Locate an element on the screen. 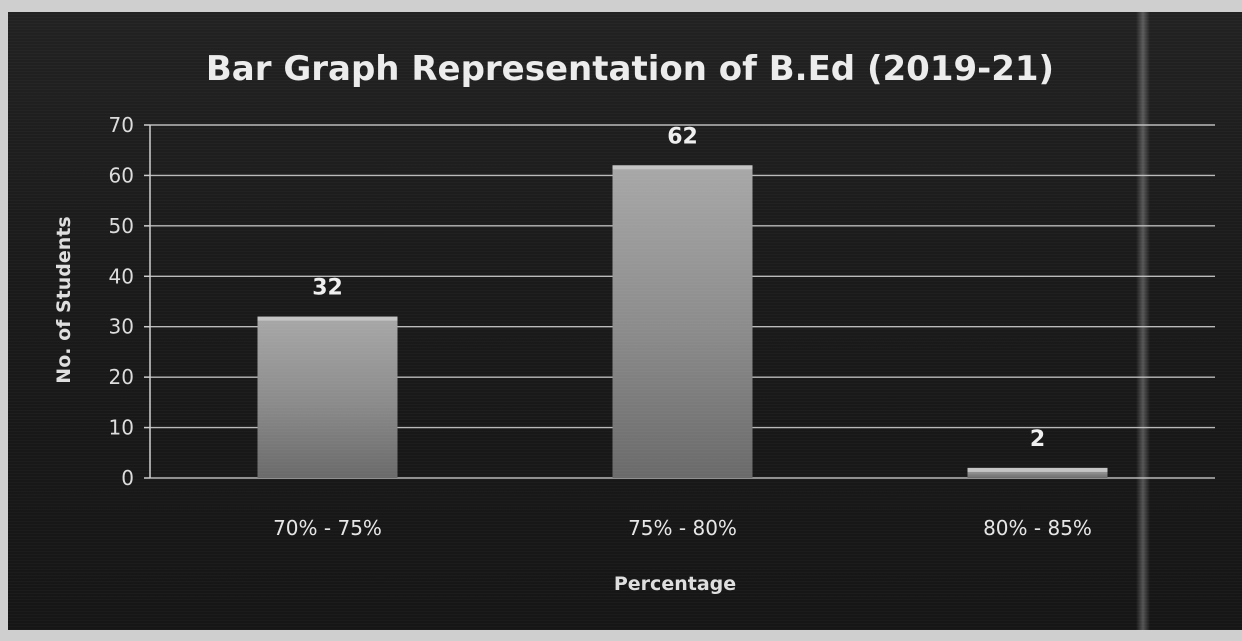 This screenshot has width=1242, height=641. y-tick-label: 60 is located at coordinates (121, 175).